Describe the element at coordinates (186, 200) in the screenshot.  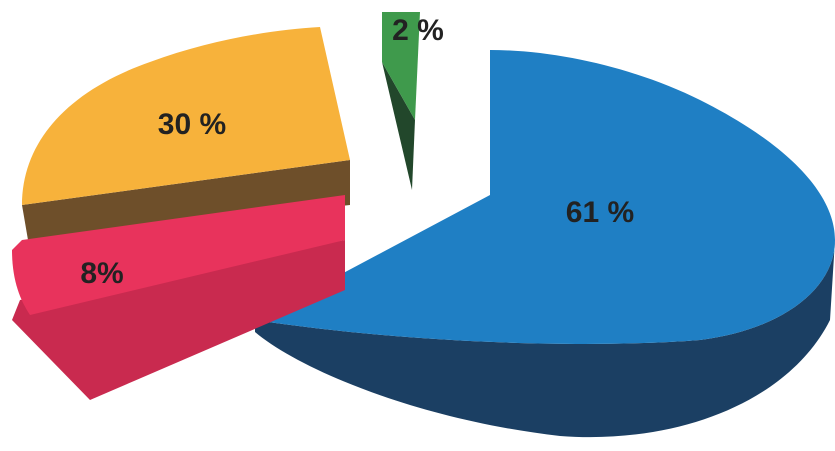
I see `pie-slice-yellow-side` at that location.